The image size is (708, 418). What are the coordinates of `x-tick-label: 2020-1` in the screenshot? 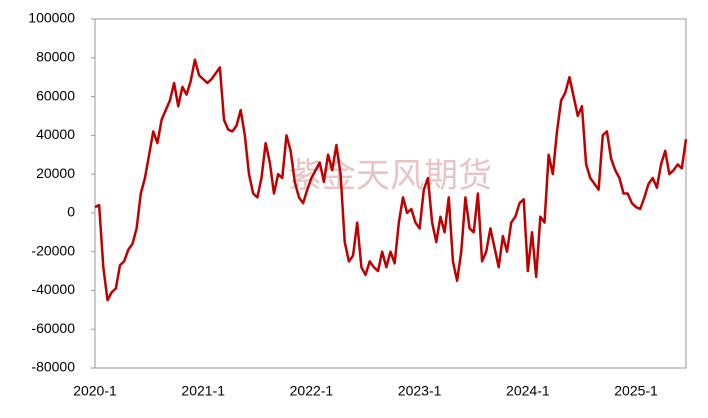 It's located at (95, 391).